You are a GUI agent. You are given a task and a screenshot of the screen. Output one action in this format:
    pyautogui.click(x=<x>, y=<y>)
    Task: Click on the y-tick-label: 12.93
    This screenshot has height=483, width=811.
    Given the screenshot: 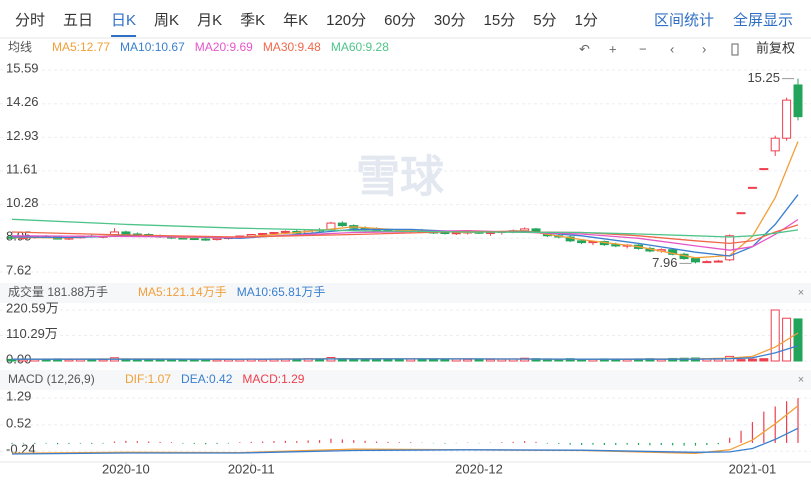 What is the action you would take?
    pyautogui.click(x=22, y=135)
    